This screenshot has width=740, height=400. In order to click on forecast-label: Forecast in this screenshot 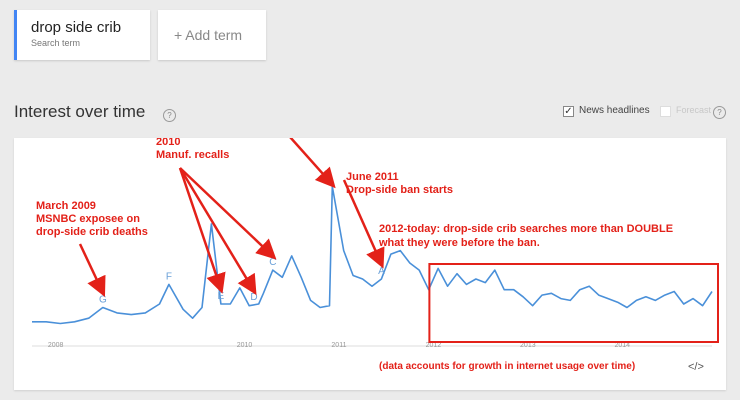, I will do `click(694, 110)`.